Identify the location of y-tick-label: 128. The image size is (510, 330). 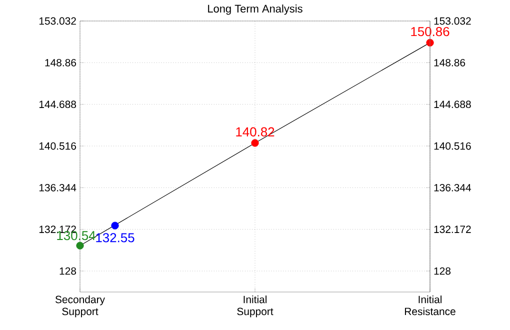
(68, 271).